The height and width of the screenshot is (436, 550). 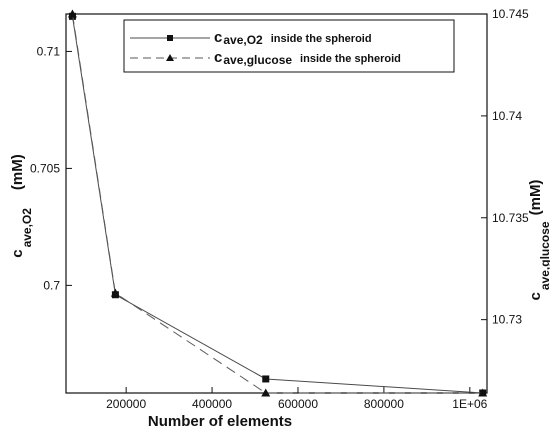 I want to click on y-right-axis-title-main: c, so click(x=535, y=296).